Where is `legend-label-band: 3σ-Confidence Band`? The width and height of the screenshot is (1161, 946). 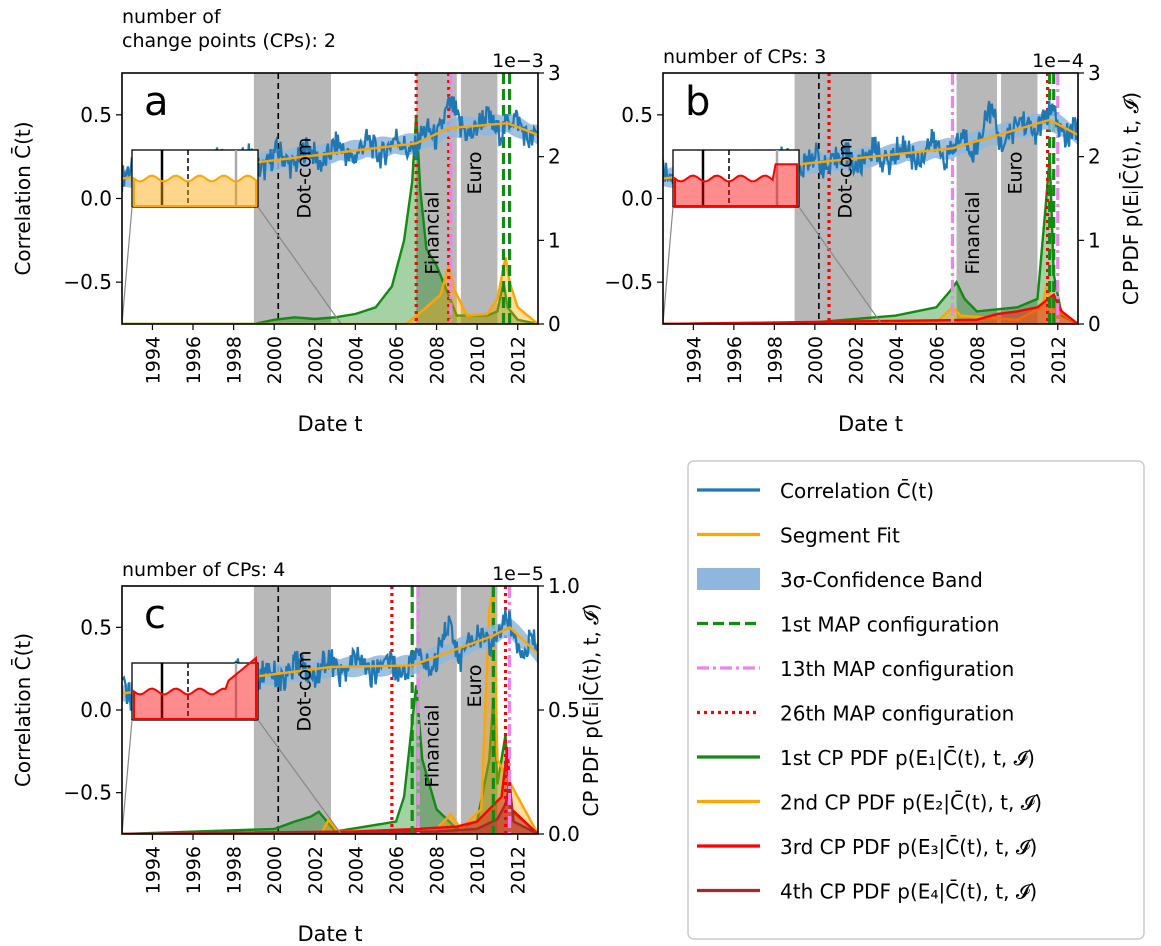
legend-label-band: 3σ-Confidence Band is located at coordinates (881, 580).